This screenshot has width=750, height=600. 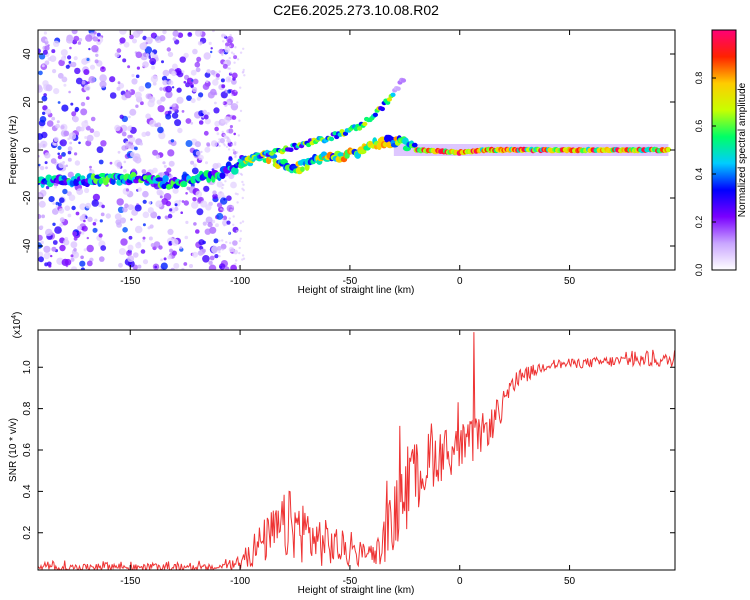 I want to click on snr-x-tick-label: -100, so click(x=240, y=581).